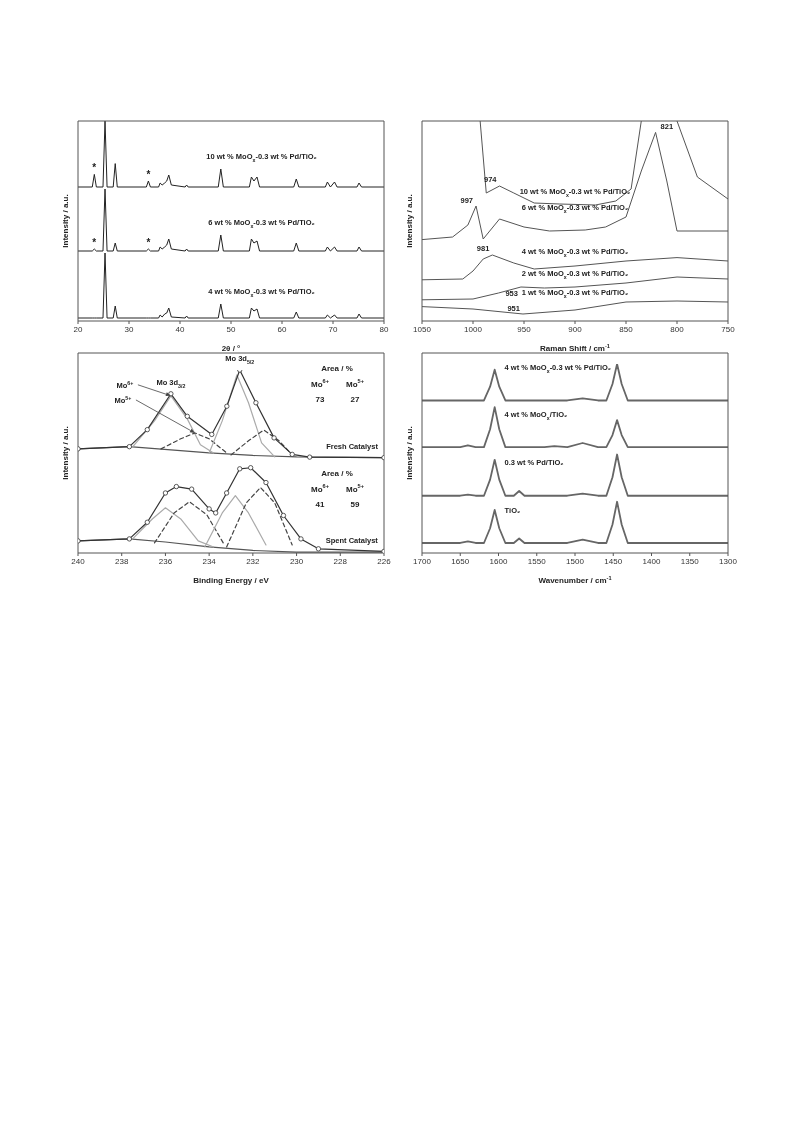  I want to click on x-tick-label: 70, so click(333, 329).